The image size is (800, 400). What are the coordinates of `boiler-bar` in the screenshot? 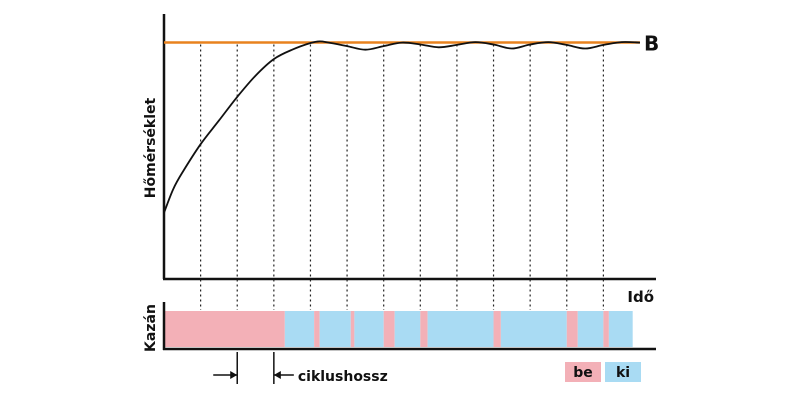 It's located at (398, 329).